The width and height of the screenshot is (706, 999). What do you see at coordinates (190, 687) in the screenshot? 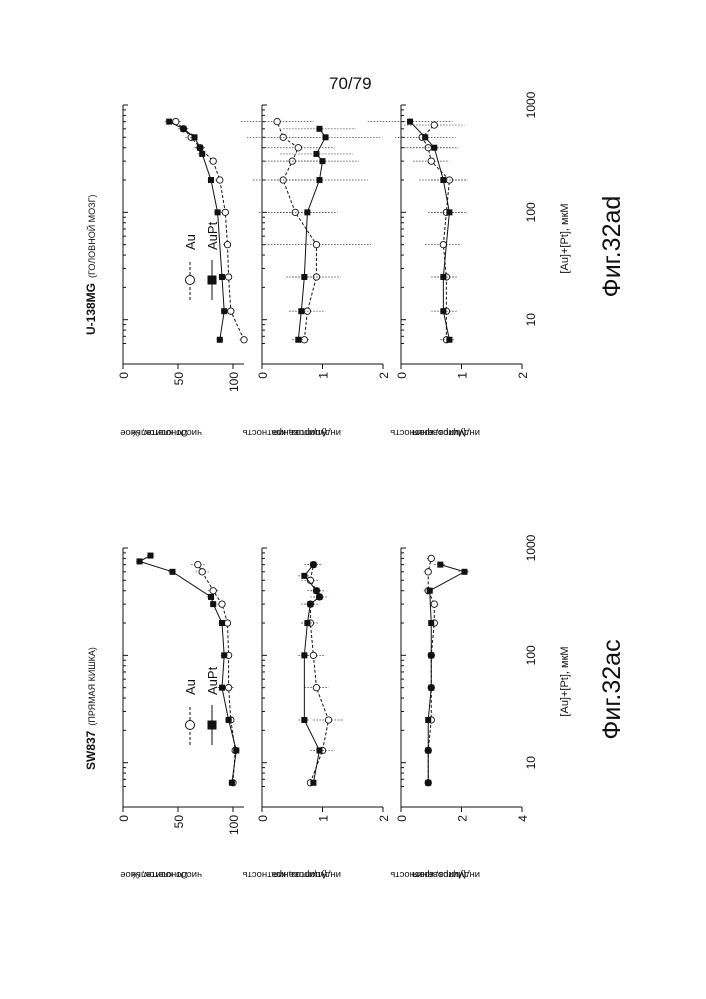
I see `legend-label: Au` at bounding box center [190, 687].